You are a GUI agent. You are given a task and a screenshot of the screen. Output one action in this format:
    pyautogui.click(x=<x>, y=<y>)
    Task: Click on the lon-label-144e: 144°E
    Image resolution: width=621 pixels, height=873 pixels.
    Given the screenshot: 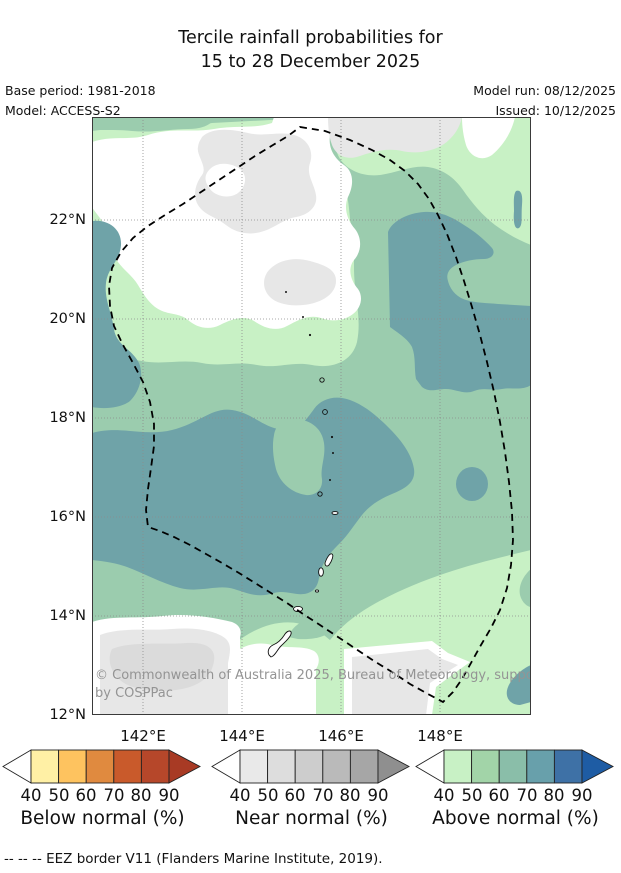 What is the action you would take?
    pyautogui.click(x=242, y=736)
    